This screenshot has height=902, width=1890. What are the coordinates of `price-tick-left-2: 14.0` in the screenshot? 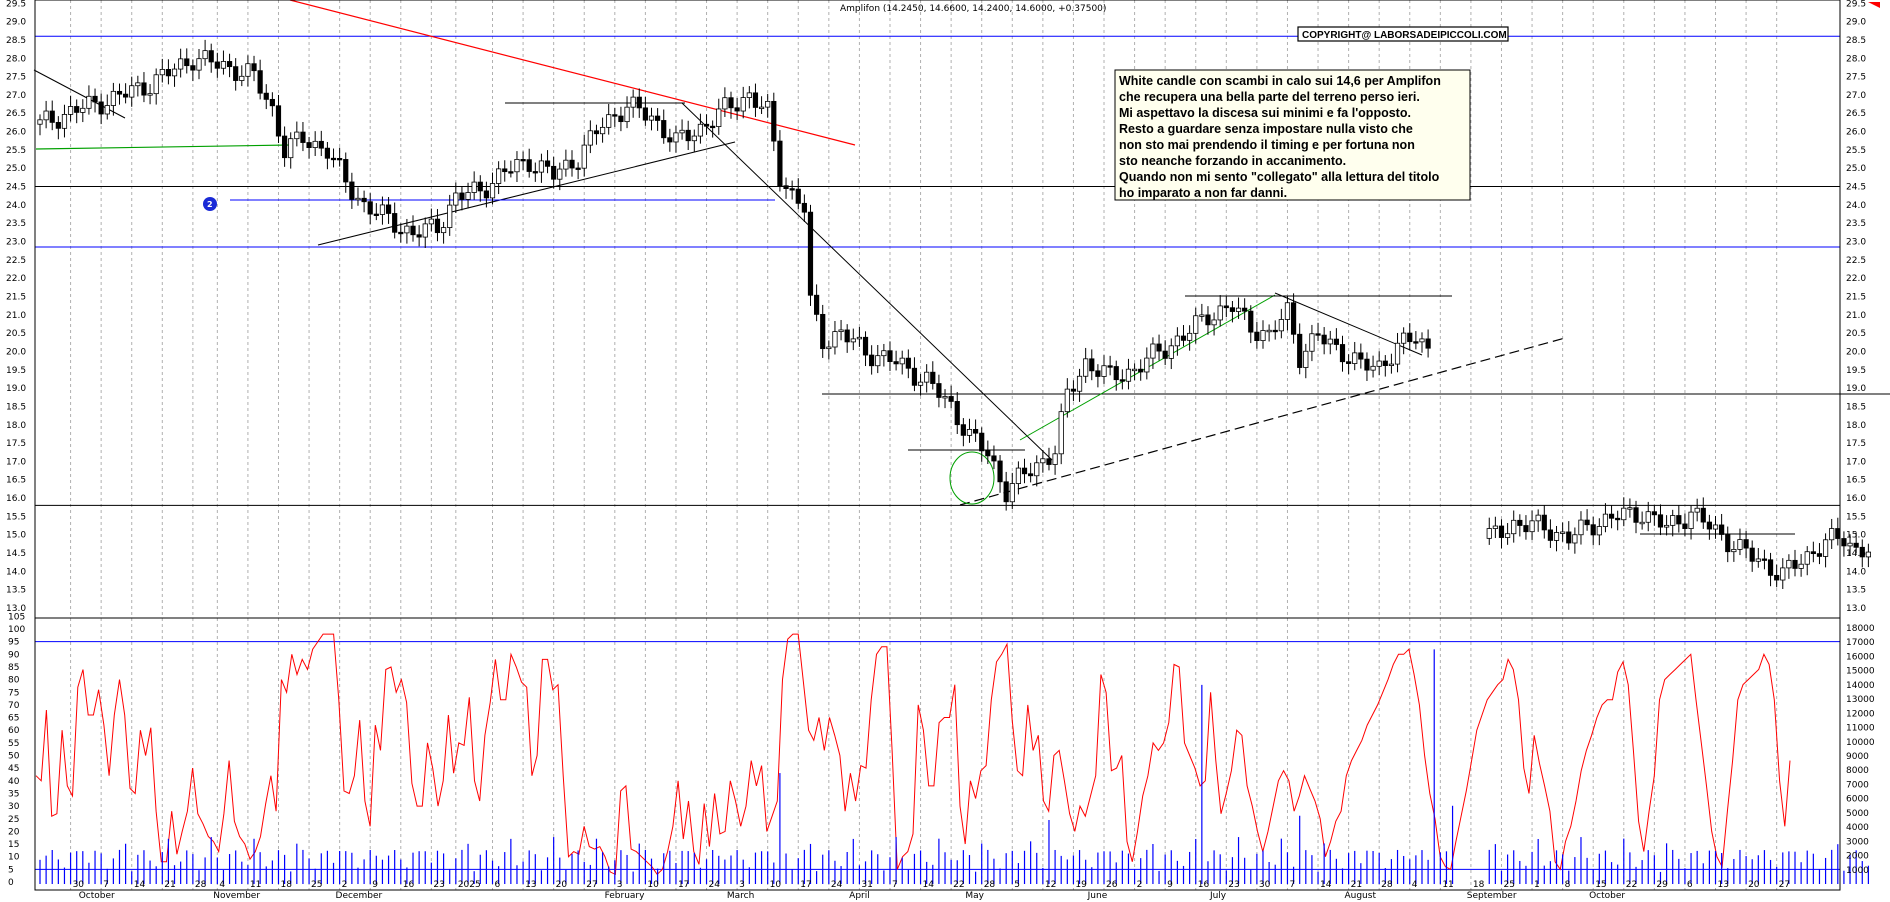 It's located at (16, 572).